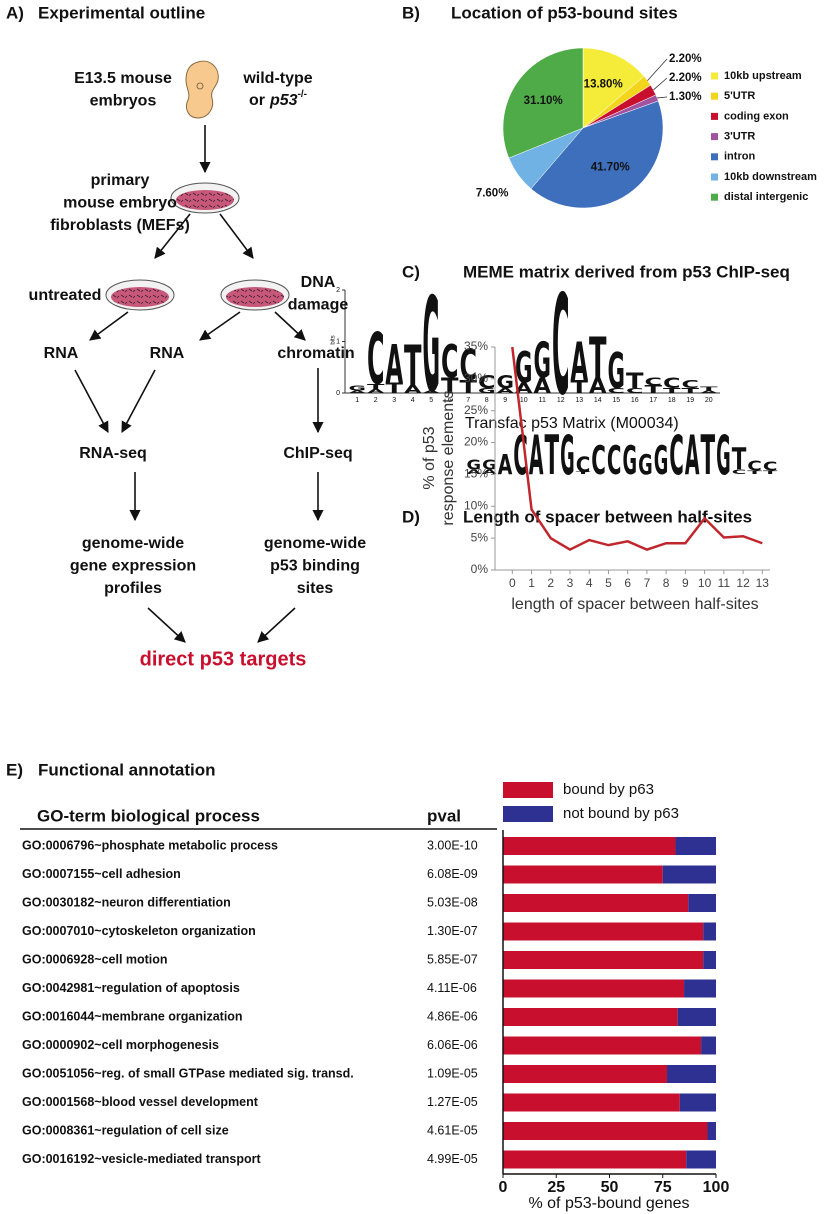 This screenshot has width=825, height=1214. Describe the element at coordinates (315, 353) in the screenshot. I see `flow-label: chromatin` at that location.